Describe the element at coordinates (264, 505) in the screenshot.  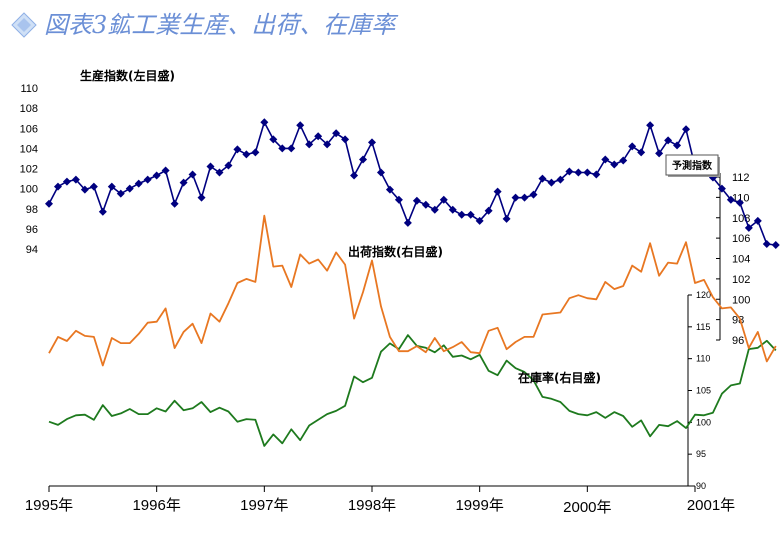
I see `x-tick-label: 1997年` at that location.